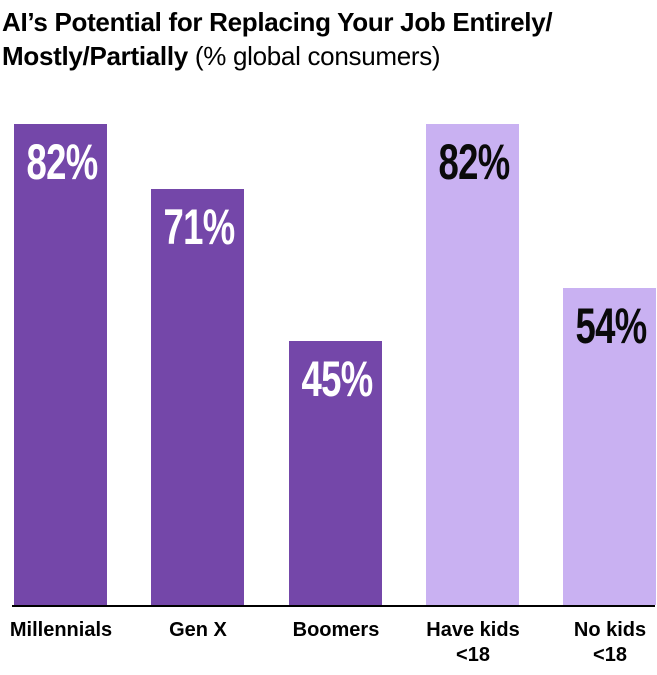 The width and height of the screenshot is (657, 675). Describe the element at coordinates (473, 630) in the screenshot. I see `category-label-line1: Have kids` at that location.